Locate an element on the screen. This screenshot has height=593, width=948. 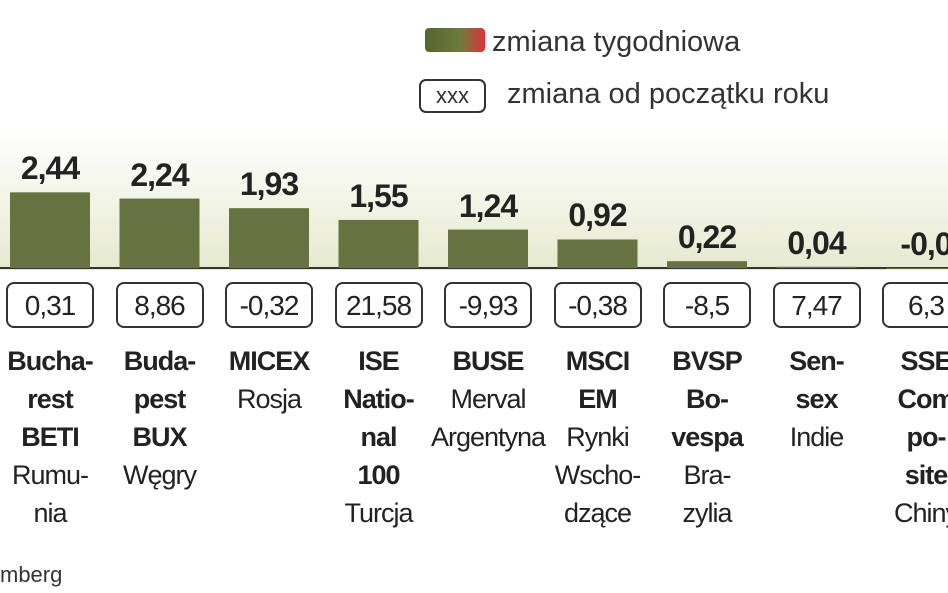
country-name: Bra- zylia is located at coordinates (707, 494).